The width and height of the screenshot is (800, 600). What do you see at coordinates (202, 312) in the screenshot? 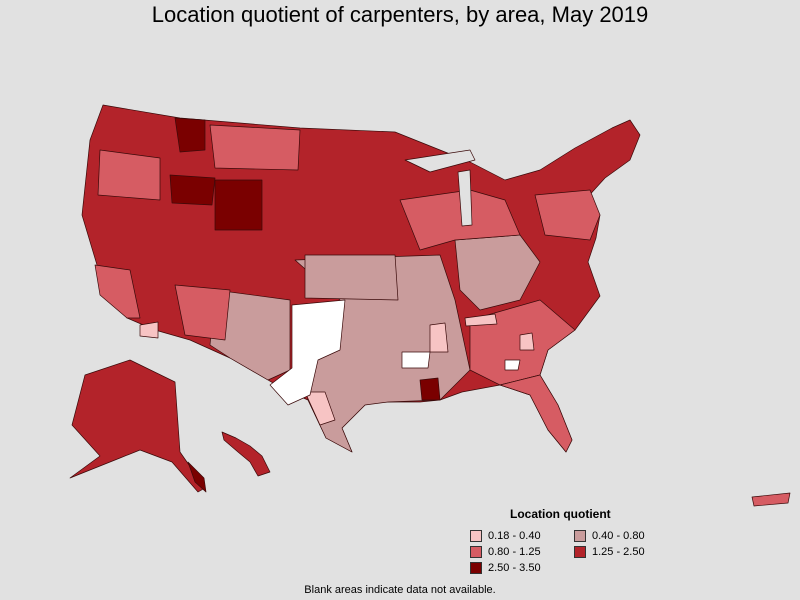
I see `region-new-mexico` at bounding box center [202, 312].